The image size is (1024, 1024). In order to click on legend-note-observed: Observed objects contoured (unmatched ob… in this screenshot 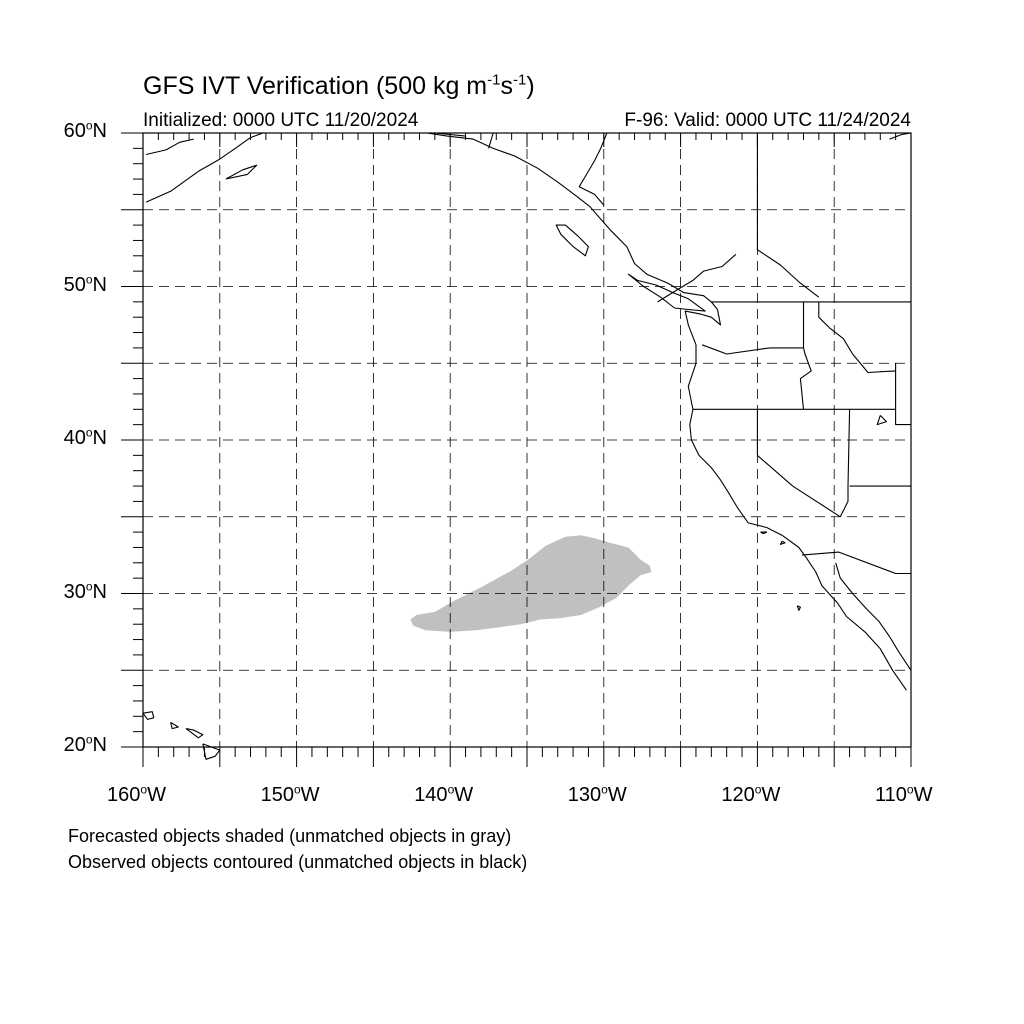, I will do `click(298, 862)`.